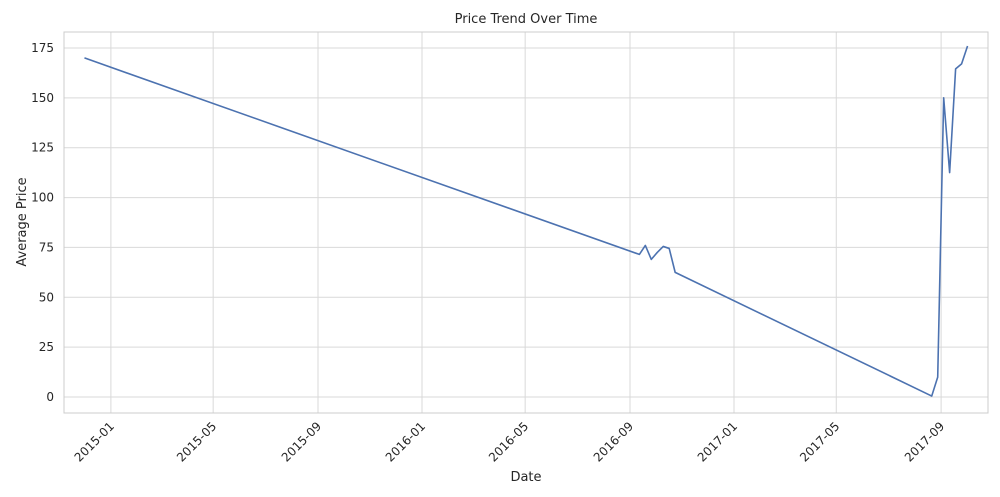 Image resolution: width=1000 pixels, height=497 pixels. I want to click on x-tick-label: 2017-01, so click(717, 441).